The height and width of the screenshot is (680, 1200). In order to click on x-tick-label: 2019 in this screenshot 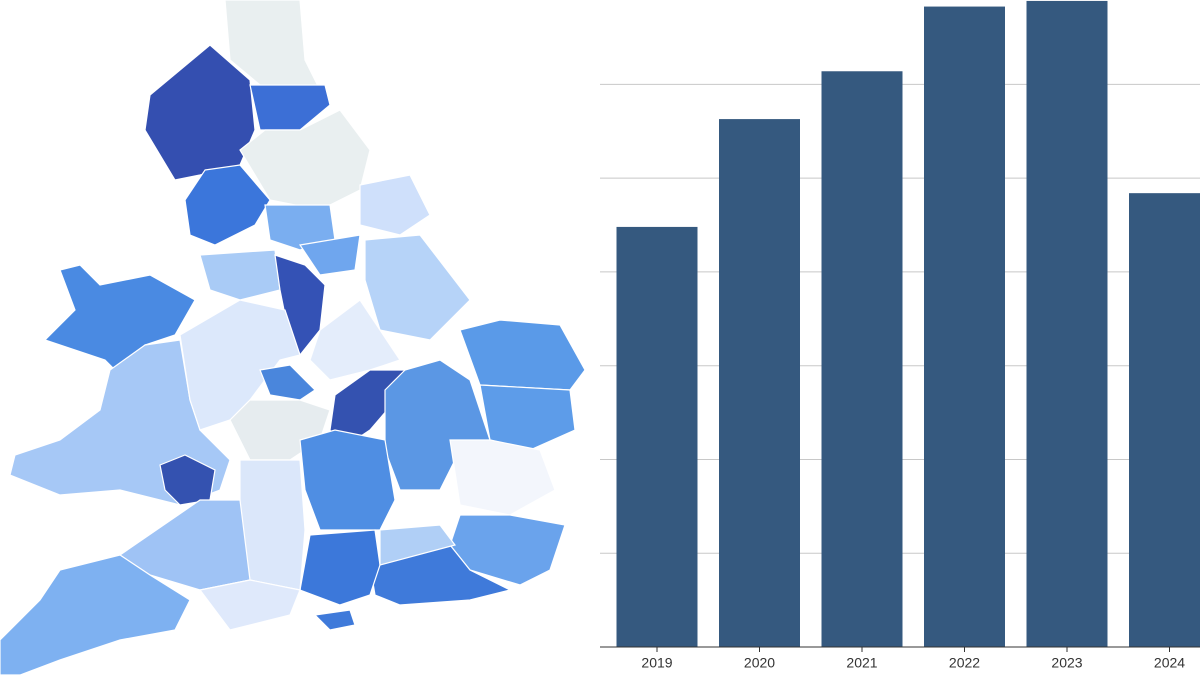, I will do `click(656, 663)`.